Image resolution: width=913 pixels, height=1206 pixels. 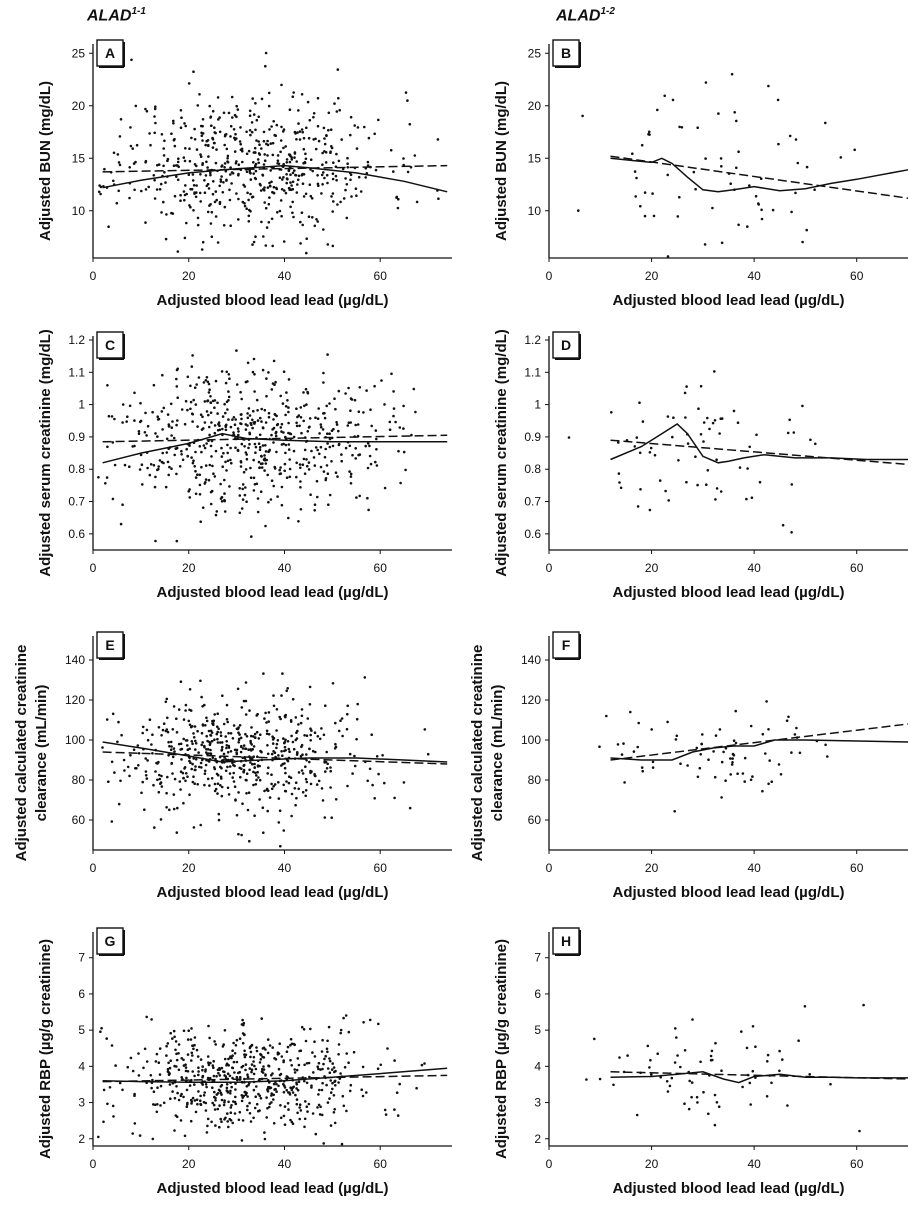 I want to click on x-tick-label: 40, so click(x=285, y=276).